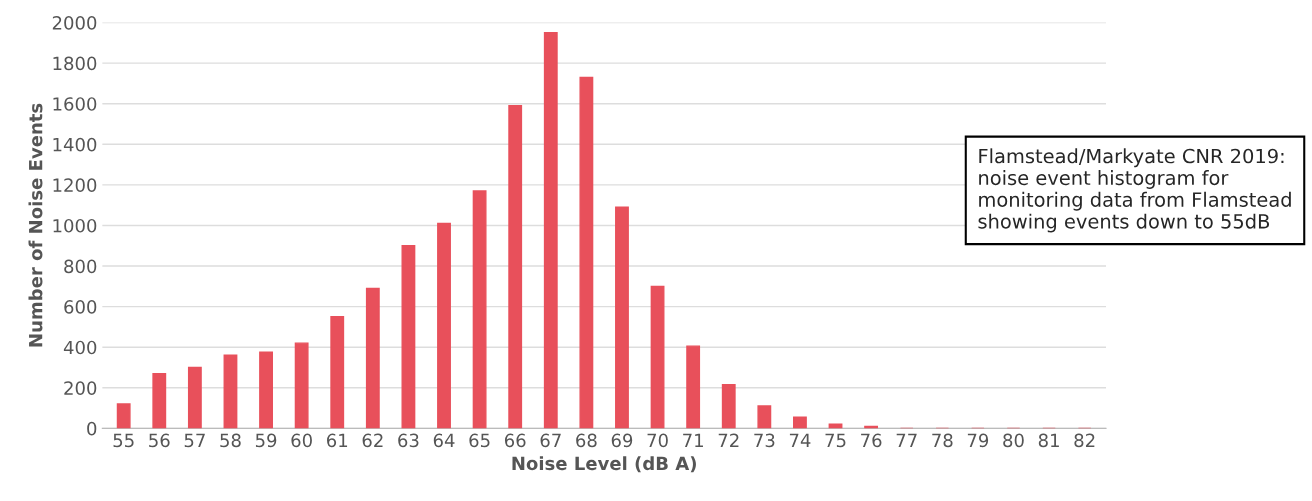  Describe the element at coordinates (942, 440) in the screenshot. I see `x-tick-label: 78` at that location.